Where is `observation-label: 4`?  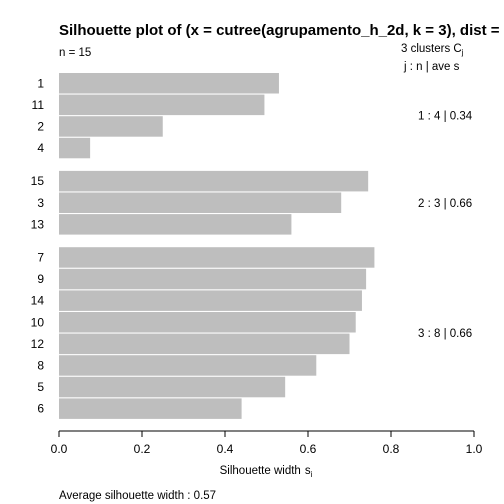
observation-label: 4 is located at coordinates (40, 148).